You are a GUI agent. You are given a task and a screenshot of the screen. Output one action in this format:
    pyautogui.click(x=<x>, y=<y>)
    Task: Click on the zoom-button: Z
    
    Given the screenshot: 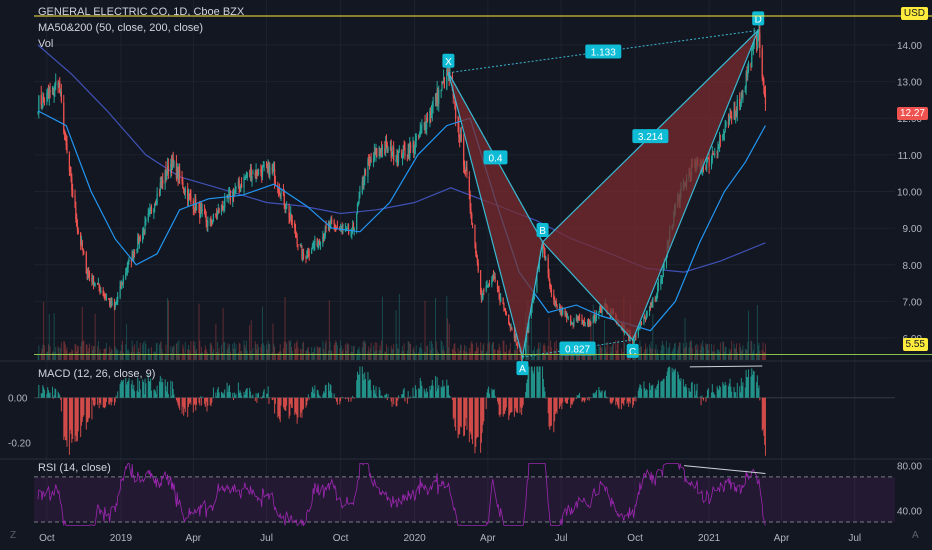 What is the action you would take?
    pyautogui.click(x=13, y=535)
    